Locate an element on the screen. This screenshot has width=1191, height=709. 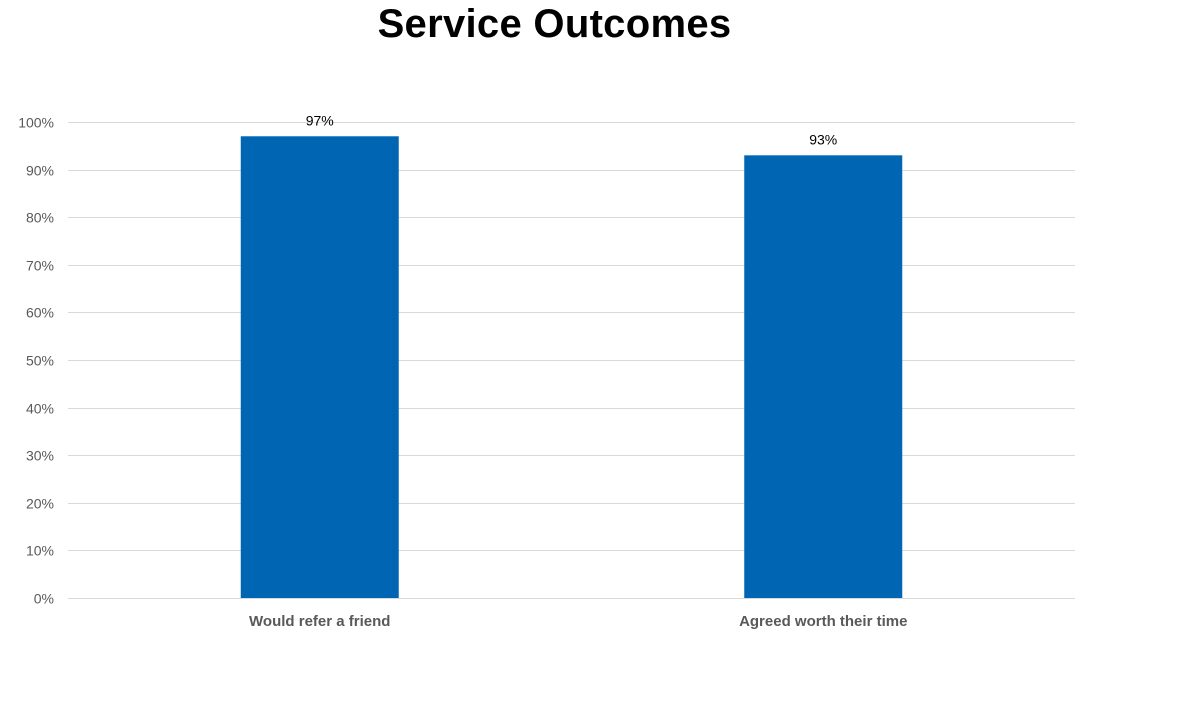
y-tick-label: 10% is located at coordinates (40, 551).